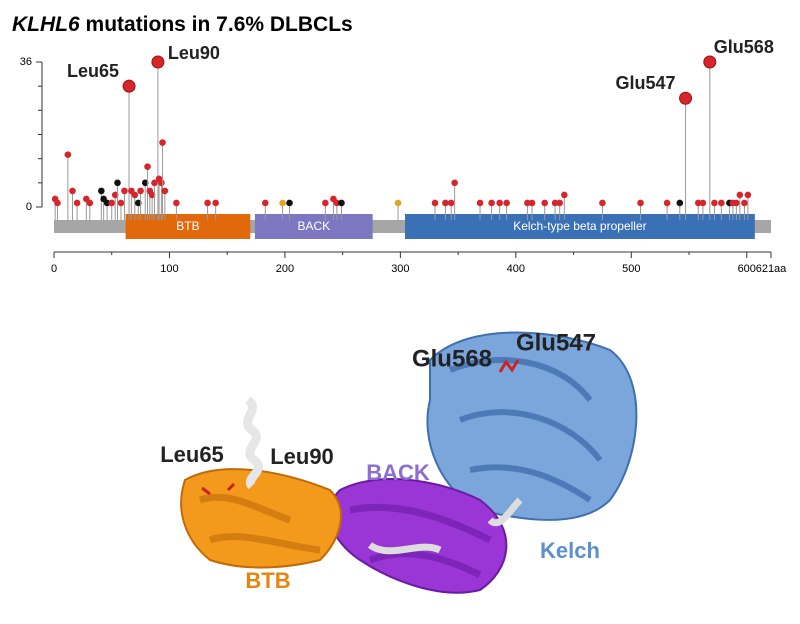  What do you see at coordinates (744, 47) in the screenshot?
I see `mutation-label: Glu568` at bounding box center [744, 47].